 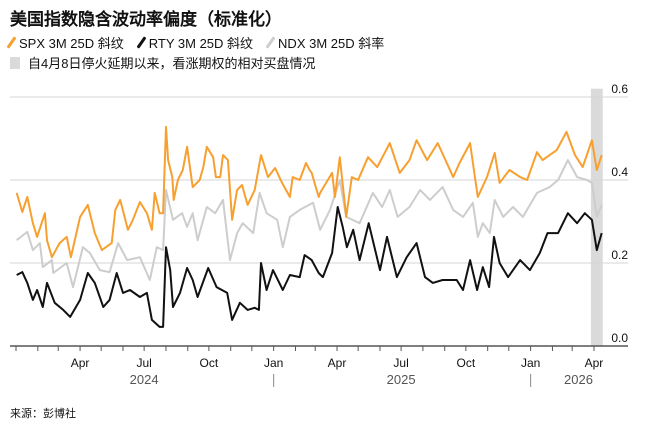 I want to click on legend-label-ndx: NDX 3M 25D 斜率, so click(x=331, y=43).